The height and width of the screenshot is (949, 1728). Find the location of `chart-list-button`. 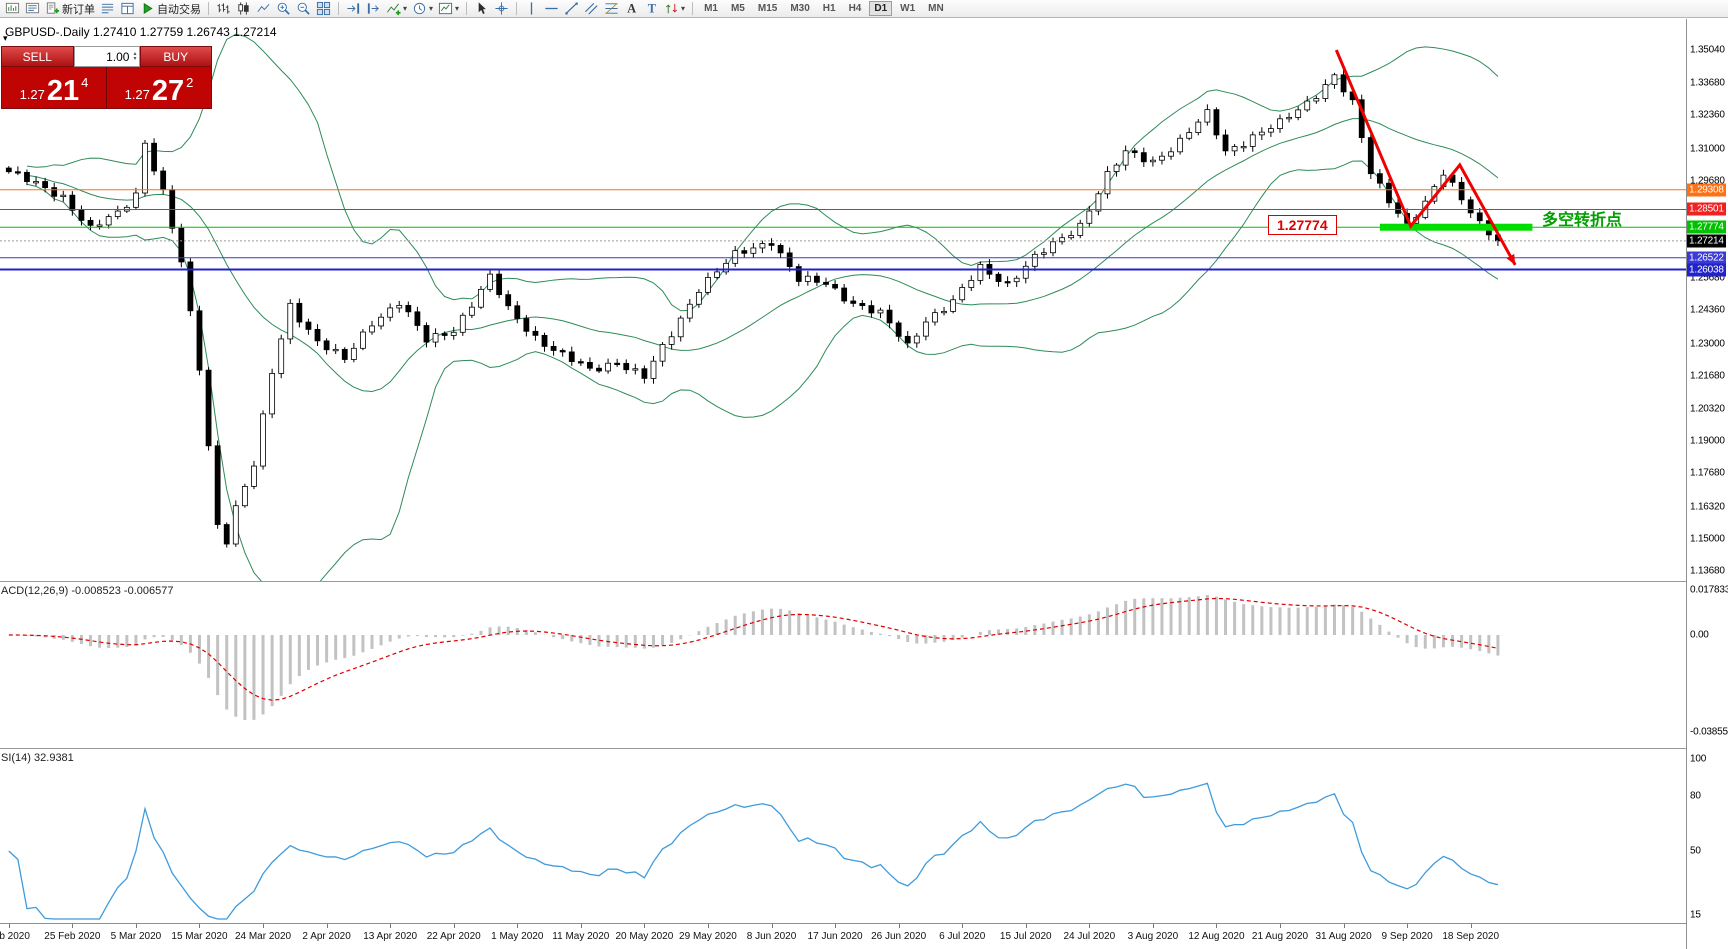

chart-list-button is located at coordinates (32, 9).